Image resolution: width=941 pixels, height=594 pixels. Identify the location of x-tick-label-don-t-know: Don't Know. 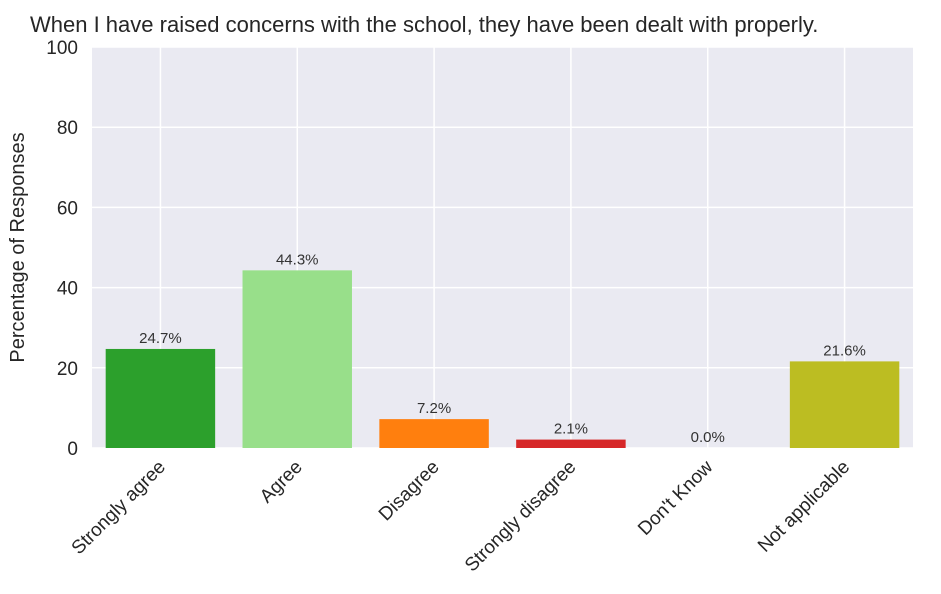
(675, 497).